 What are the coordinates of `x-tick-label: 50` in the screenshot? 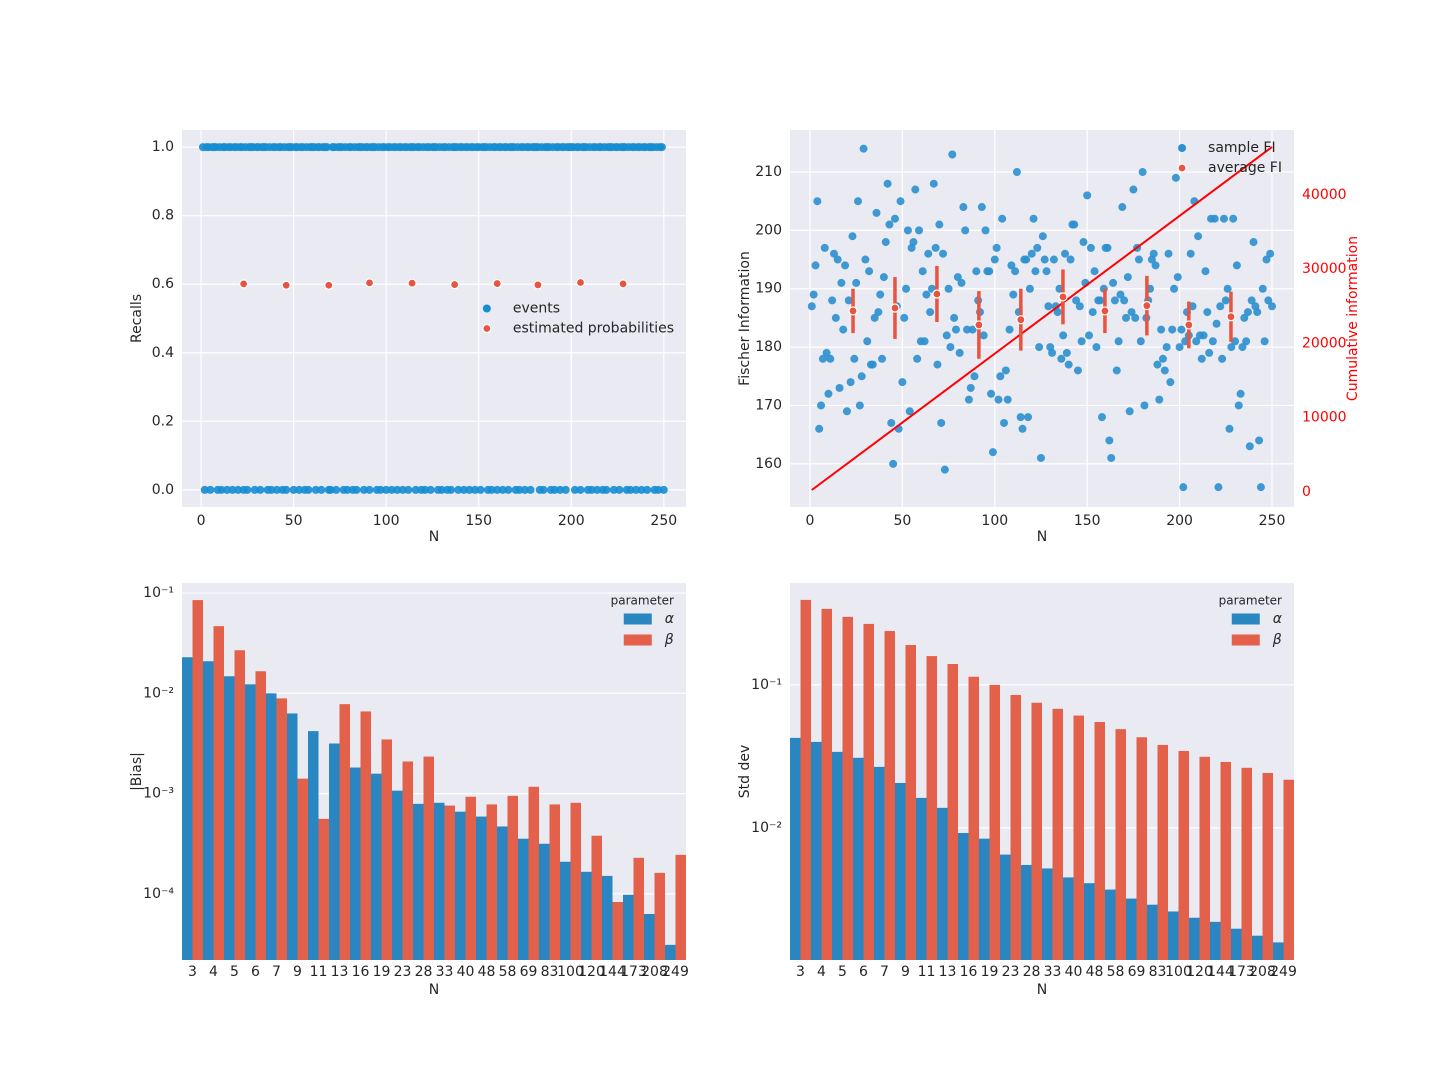 It's located at (294, 521).